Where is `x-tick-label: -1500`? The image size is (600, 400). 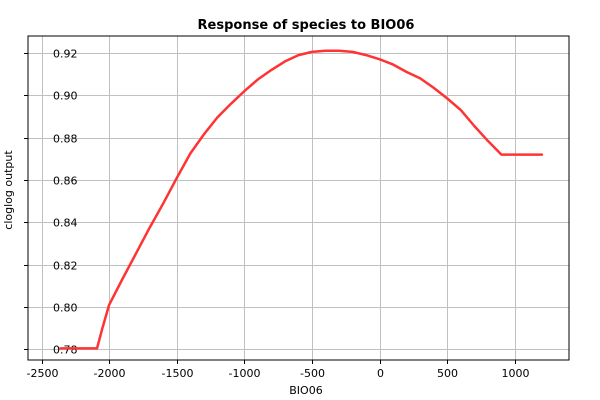 x-tick-label: -1500 is located at coordinates (178, 373).